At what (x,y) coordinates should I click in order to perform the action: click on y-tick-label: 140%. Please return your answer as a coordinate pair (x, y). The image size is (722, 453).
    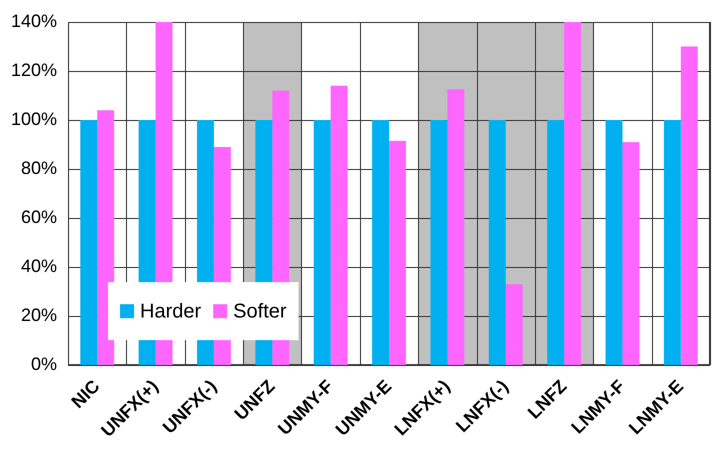
    Looking at the image, I should click on (34, 20).